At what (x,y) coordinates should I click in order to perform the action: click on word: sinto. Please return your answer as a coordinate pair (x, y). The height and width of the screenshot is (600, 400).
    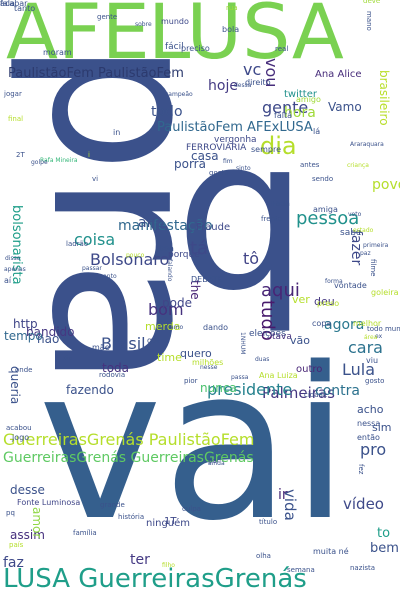
    Looking at the image, I should click on (243, 168).